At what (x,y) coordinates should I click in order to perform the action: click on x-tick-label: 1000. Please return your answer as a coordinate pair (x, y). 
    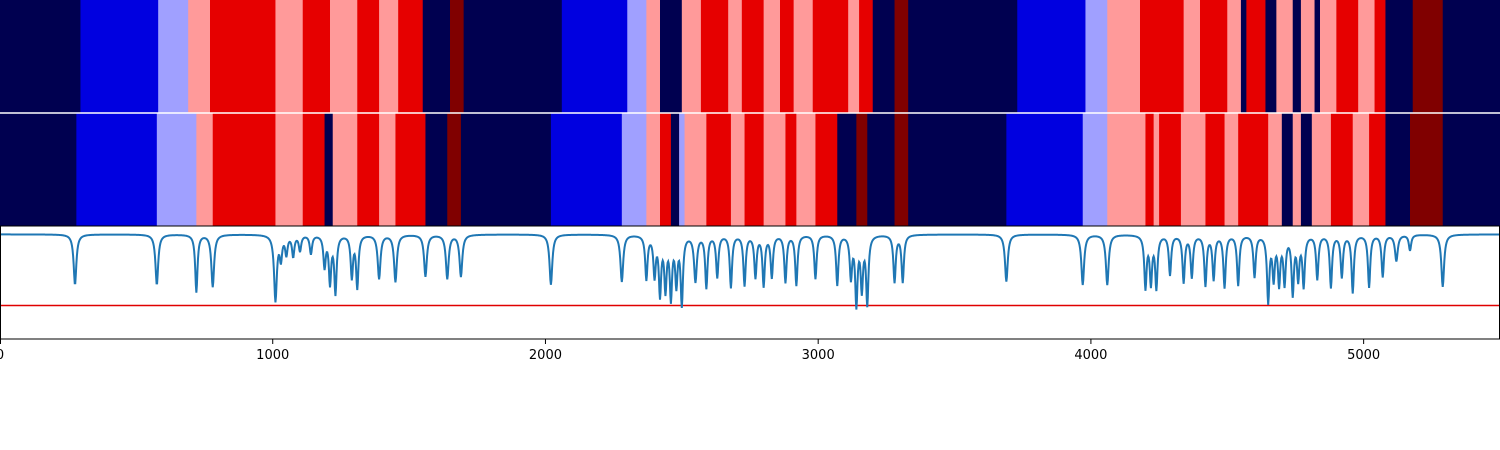
    Looking at the image, I should click on (272, 355).